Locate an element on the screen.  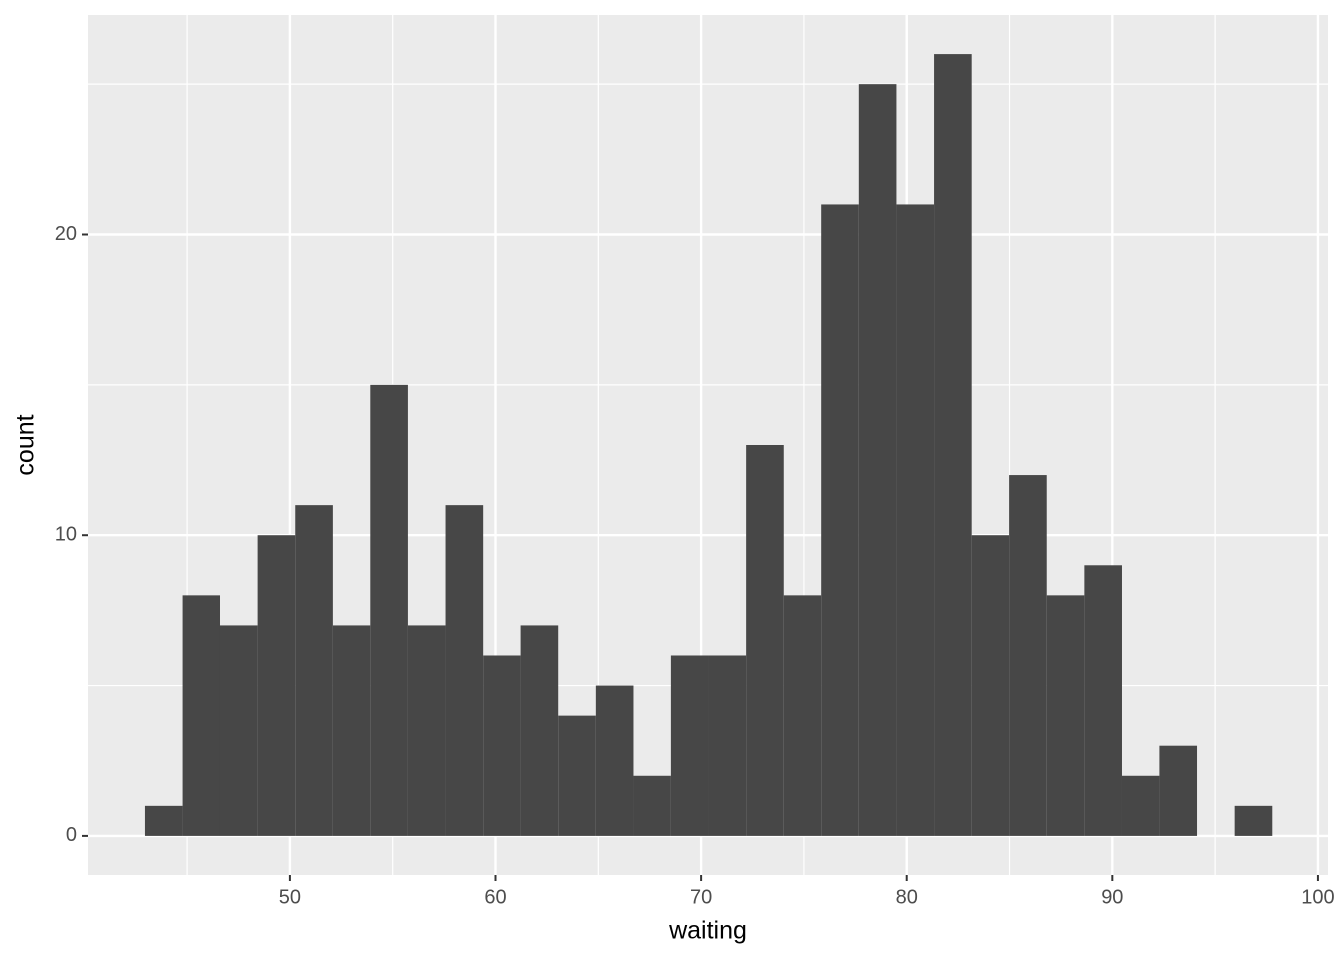
y-tick-label: 20 is located at coordinates (66, 234).